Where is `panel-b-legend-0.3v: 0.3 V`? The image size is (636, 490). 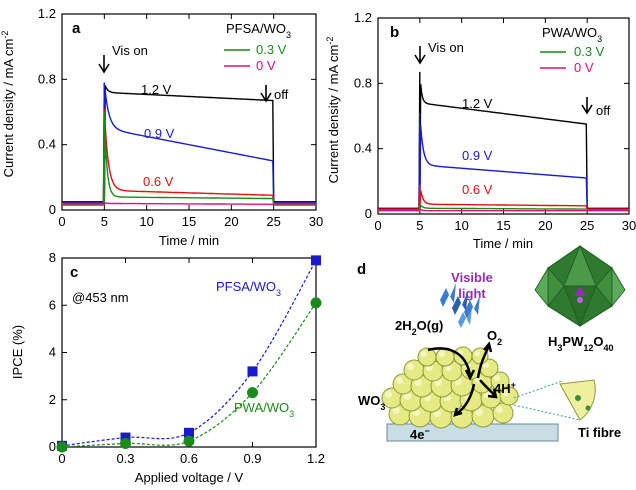 panel-b-legend-0.3v: 0.3 V is located at coordinates (589, 51).